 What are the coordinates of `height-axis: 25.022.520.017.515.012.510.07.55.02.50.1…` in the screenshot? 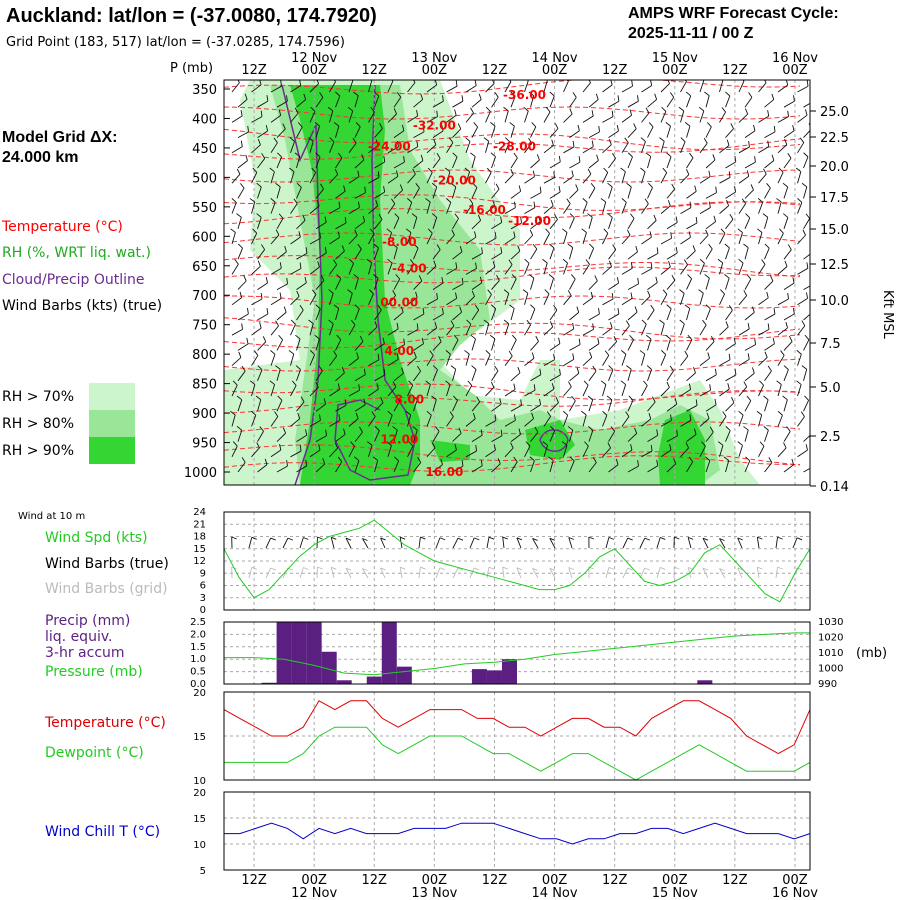 It's located at (829, 300).